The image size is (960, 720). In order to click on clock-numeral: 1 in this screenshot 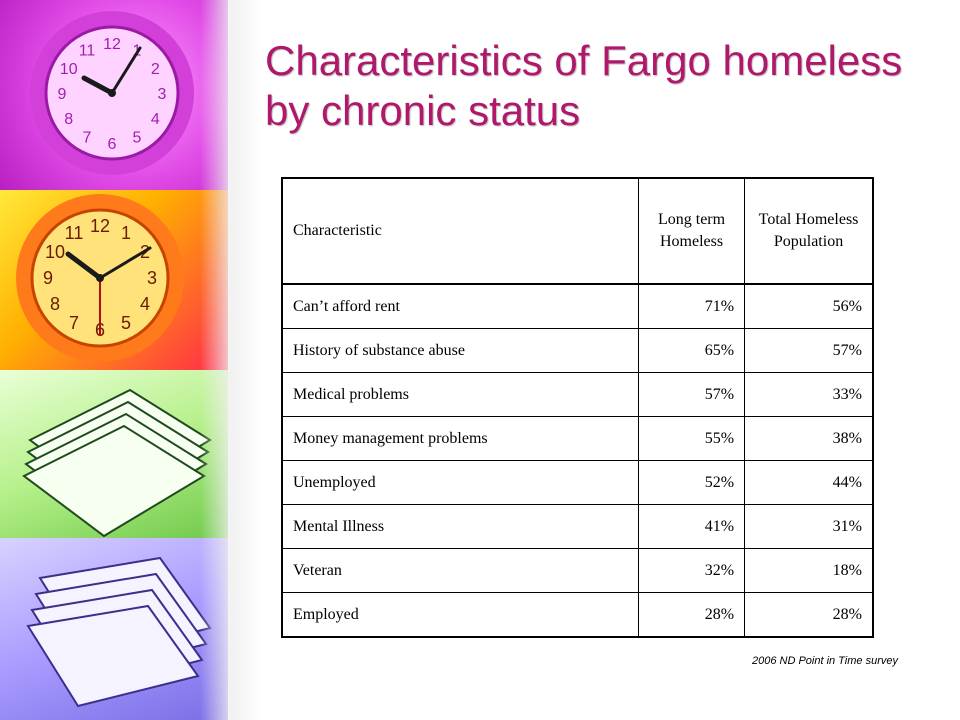, I will do `click(126, 233)`.